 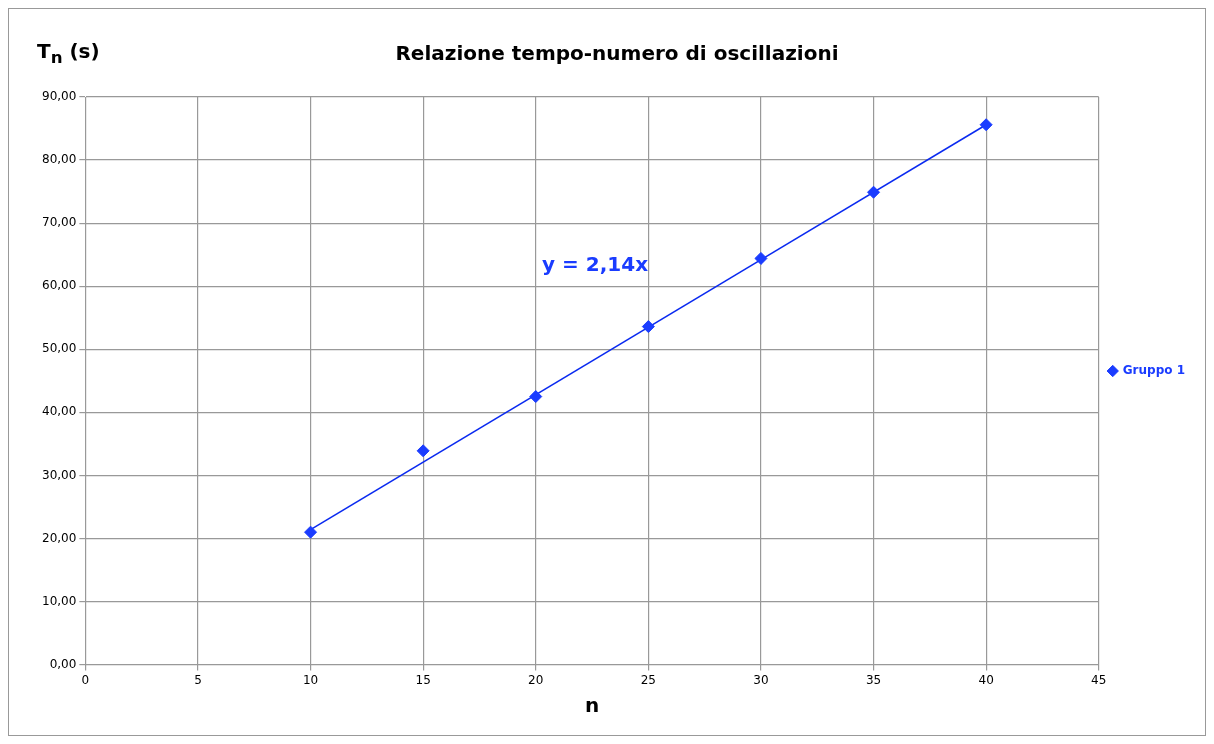 I want to click on x-tick-label: 45, so click(x=1099, y=679).